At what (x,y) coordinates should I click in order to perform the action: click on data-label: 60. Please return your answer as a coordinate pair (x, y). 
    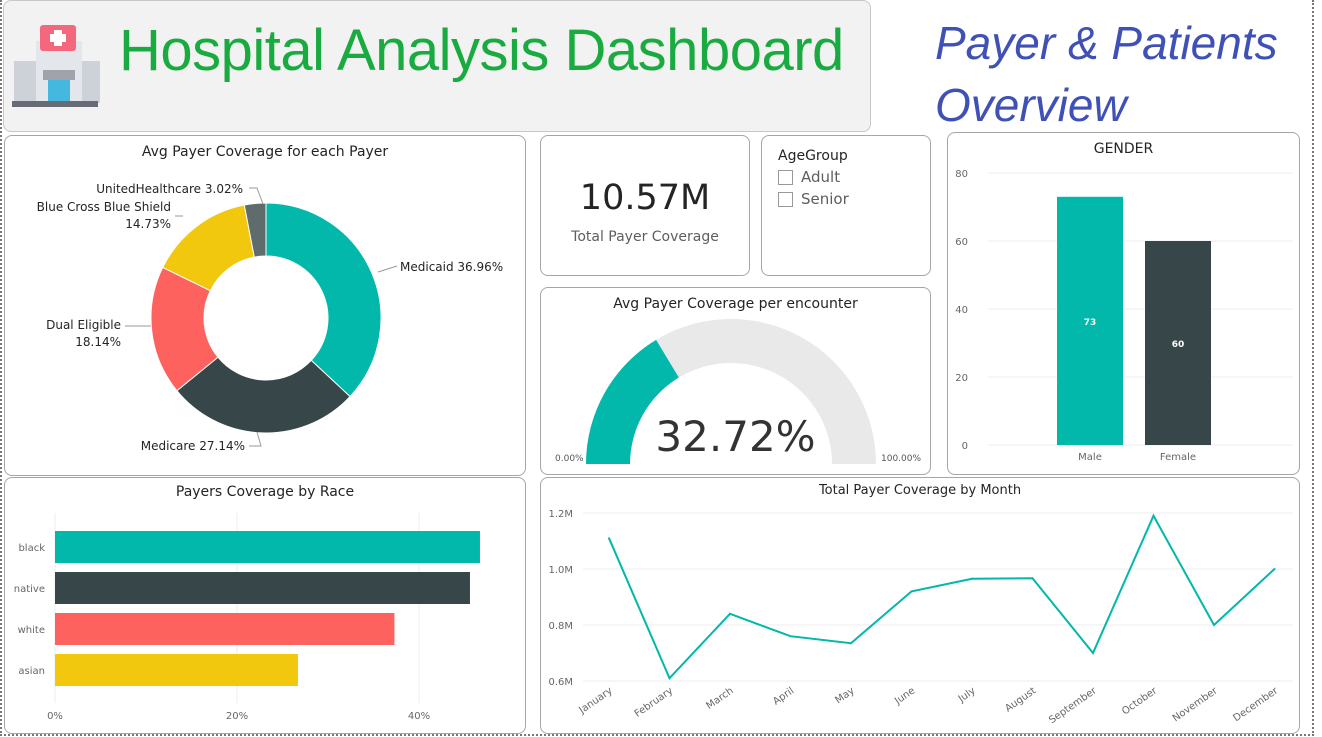
    Looking at the image, I should click on (1178, 345).